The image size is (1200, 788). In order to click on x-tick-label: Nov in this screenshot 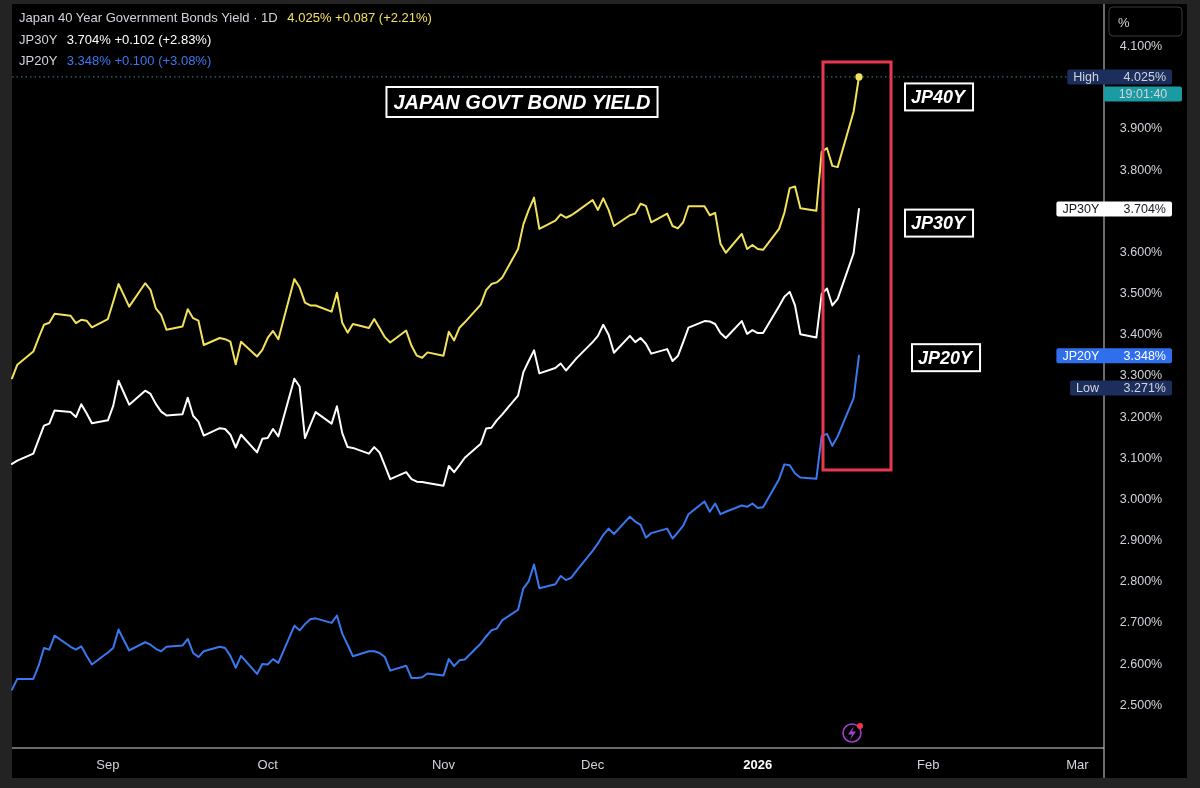, I will do `click(443, 764)`.